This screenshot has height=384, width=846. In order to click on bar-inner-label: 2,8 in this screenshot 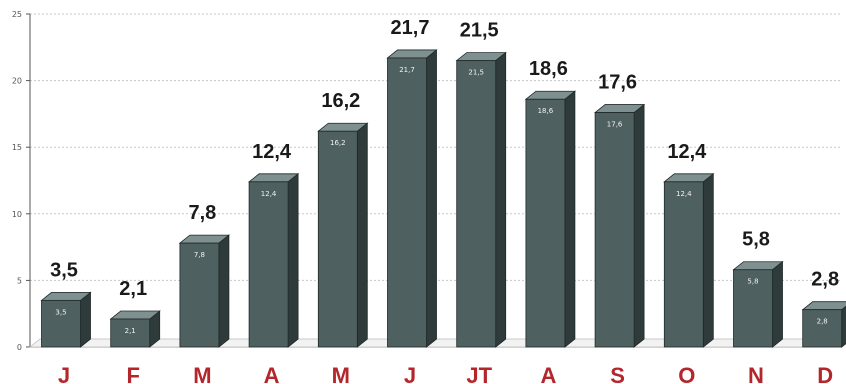, I will do `click(822, 322)`.